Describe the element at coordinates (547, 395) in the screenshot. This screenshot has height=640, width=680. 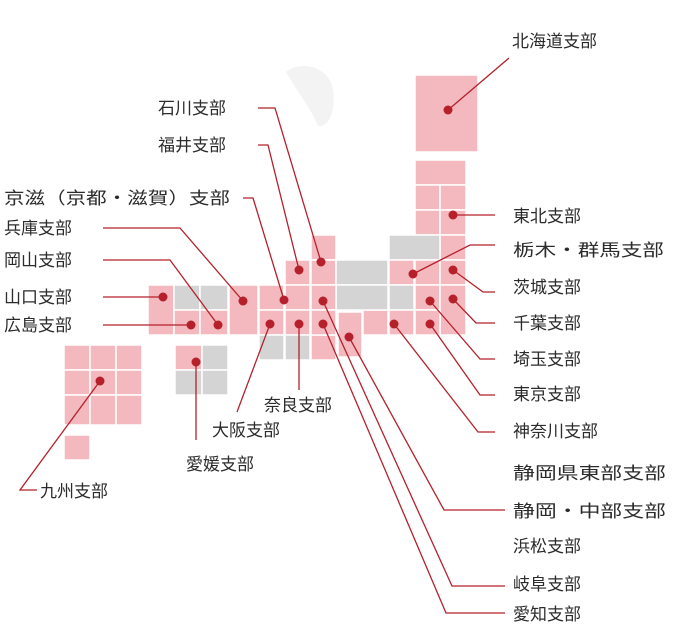
I see `label-tokyo: 東京支部` at that location.